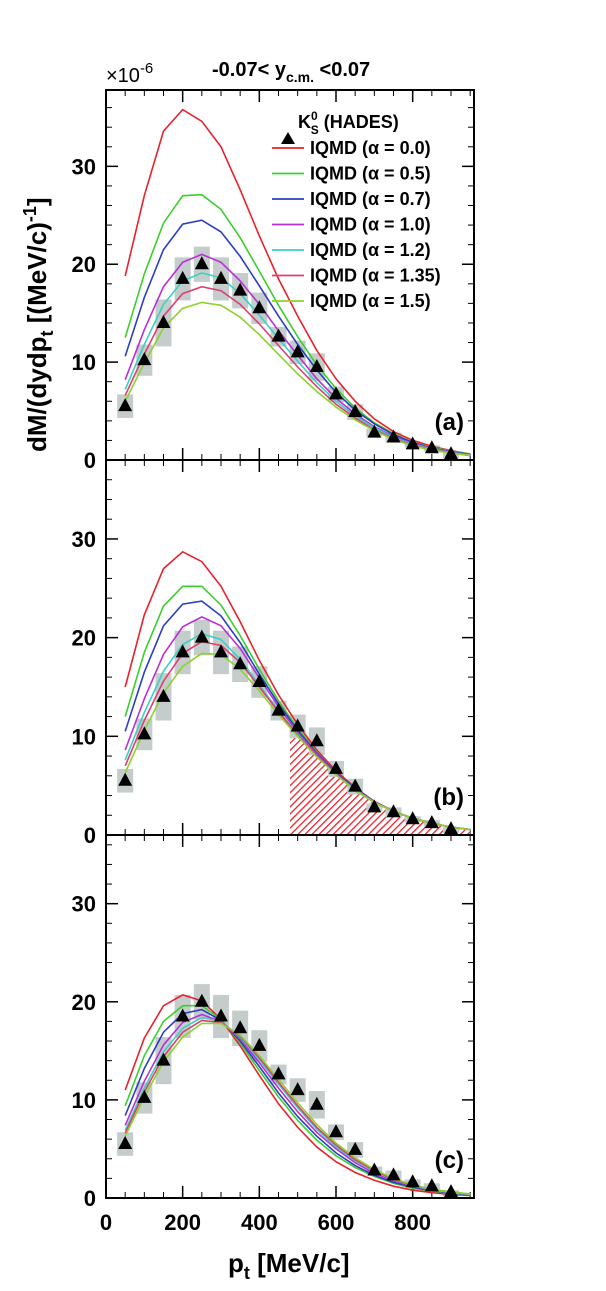  I want to click on legend-k: K, so click(304, 122).